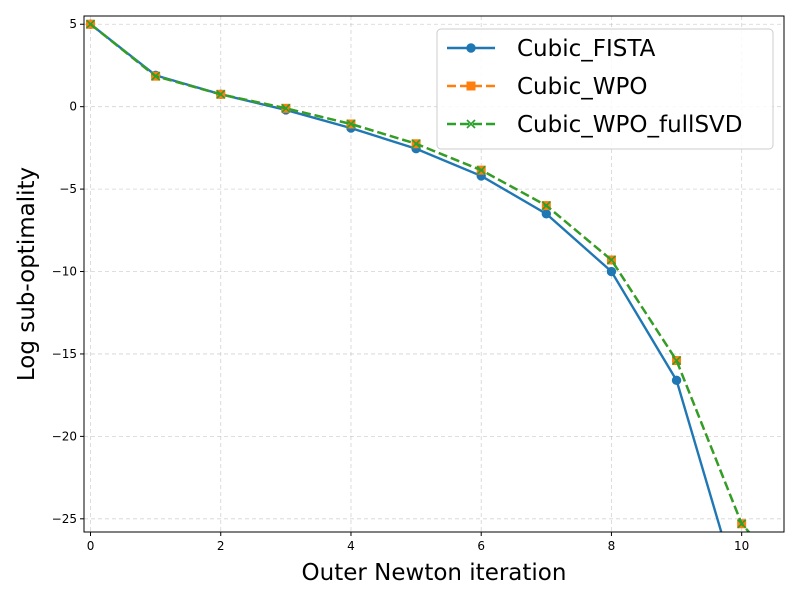 The width and height of the screenshot is (800, 600). I want to click on legend-label: Cubic_FISTA, so click(586, 49).